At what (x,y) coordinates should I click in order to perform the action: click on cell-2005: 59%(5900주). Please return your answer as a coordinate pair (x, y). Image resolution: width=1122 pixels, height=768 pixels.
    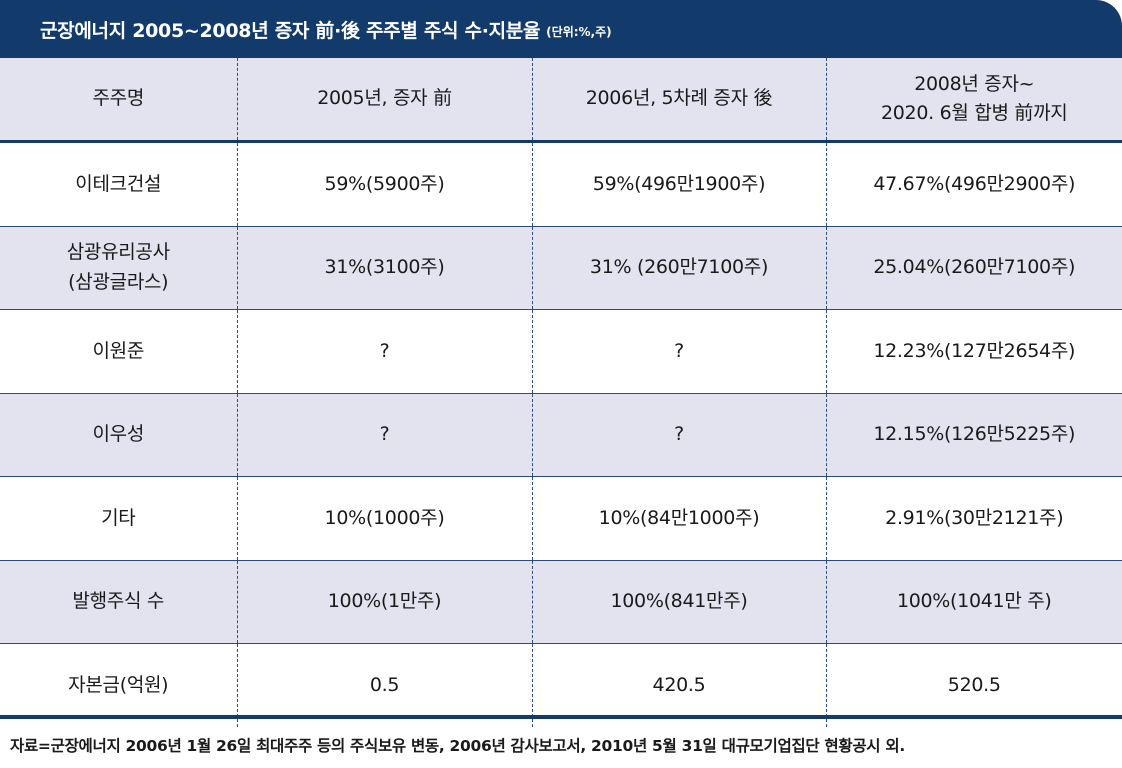
    Looking at the image, I should click on (384, 183).